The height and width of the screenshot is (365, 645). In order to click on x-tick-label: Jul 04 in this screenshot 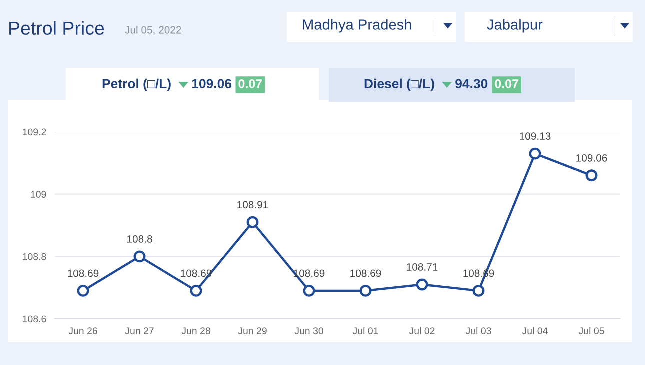, I will do `click(535, 330)`.